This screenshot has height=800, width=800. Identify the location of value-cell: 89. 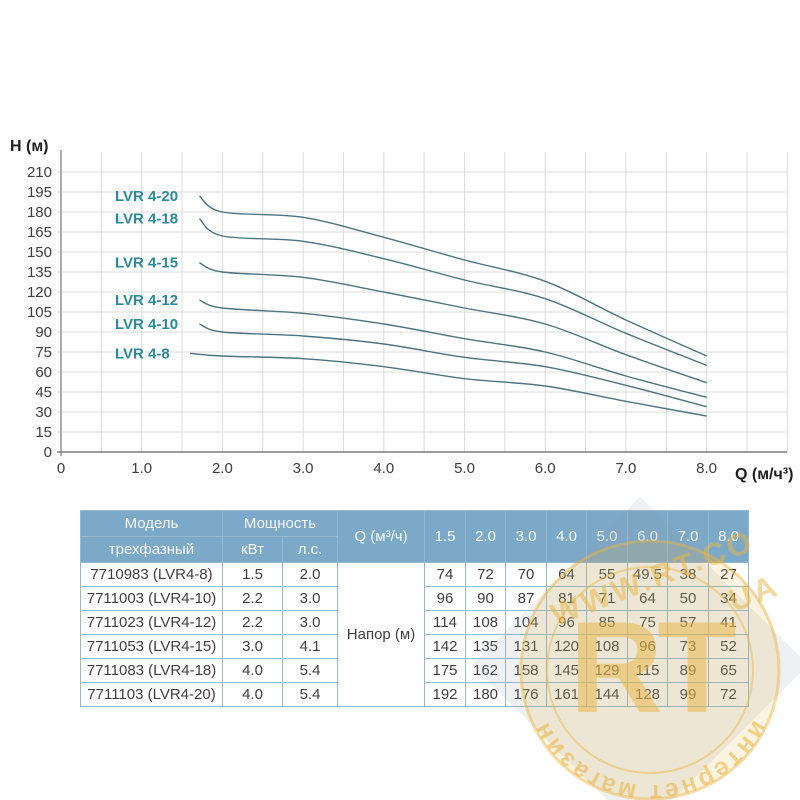
(688, 670).